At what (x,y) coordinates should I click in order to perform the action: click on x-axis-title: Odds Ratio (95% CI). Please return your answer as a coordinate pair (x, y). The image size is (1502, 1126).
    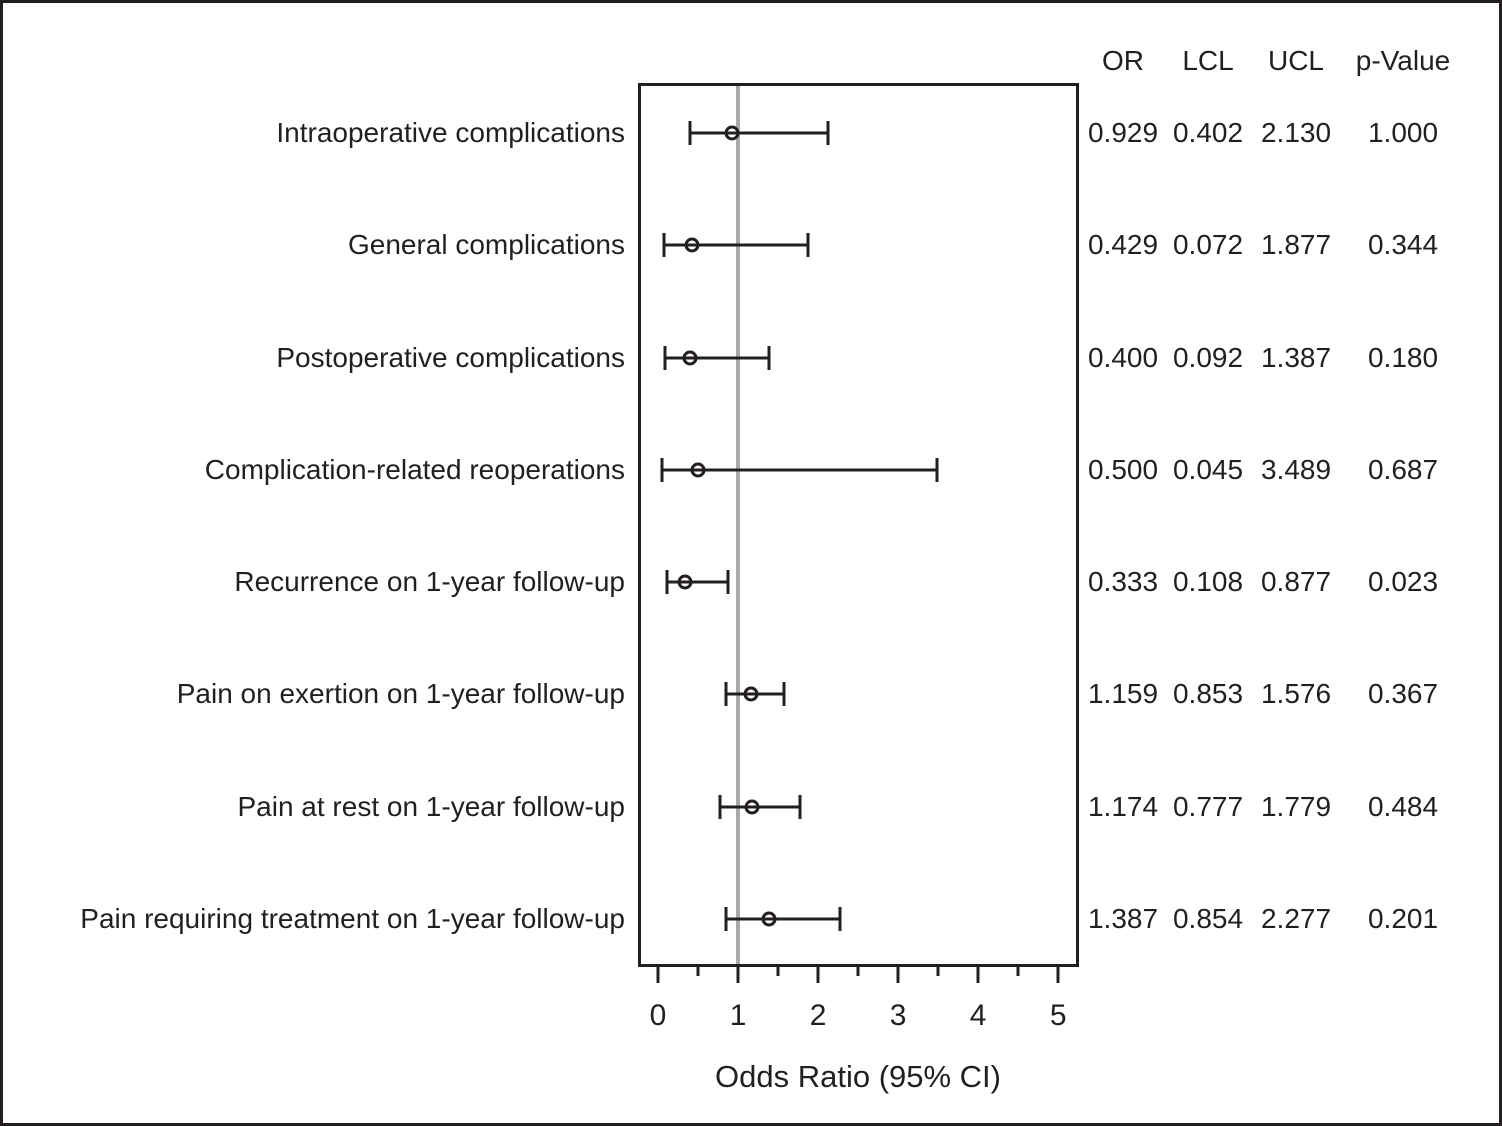
    Looking at the image, I should click on (858, 1076).